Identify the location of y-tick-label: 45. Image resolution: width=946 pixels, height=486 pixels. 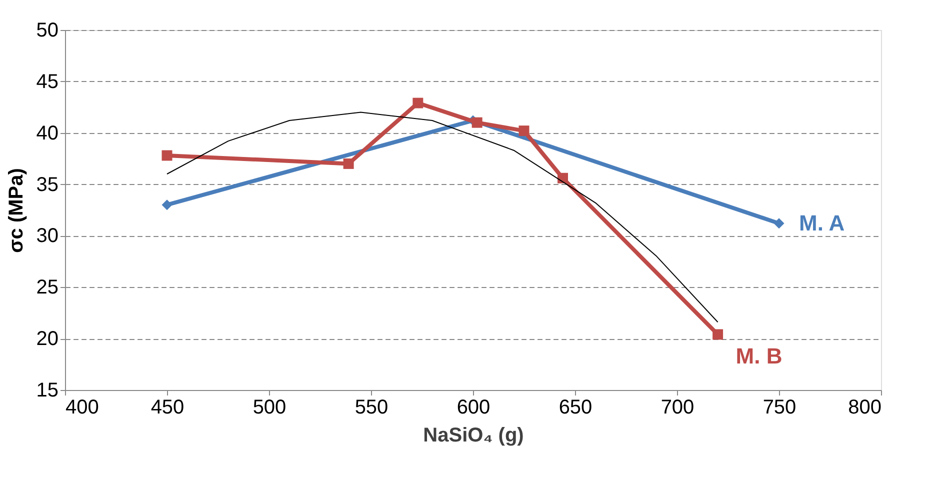
(47, 81).